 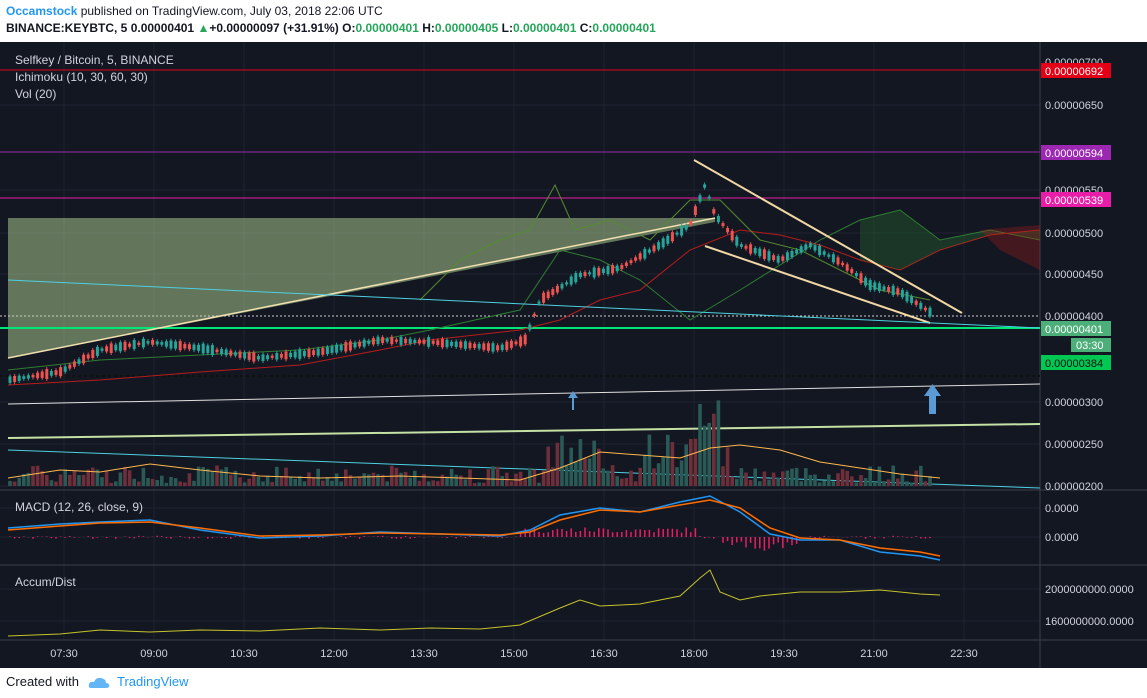 I want to click on ascending-trendline, so click(x=361, y=288).